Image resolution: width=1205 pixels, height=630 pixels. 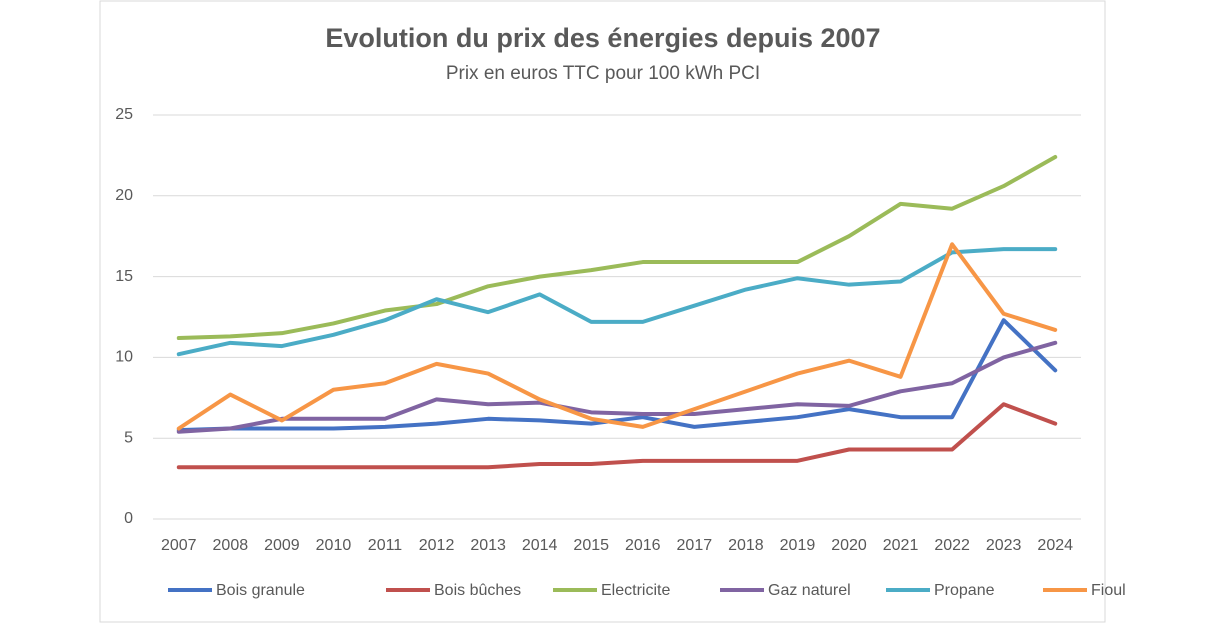 I want to click on x-tick-label: 2021, so click(x=901, y=545).